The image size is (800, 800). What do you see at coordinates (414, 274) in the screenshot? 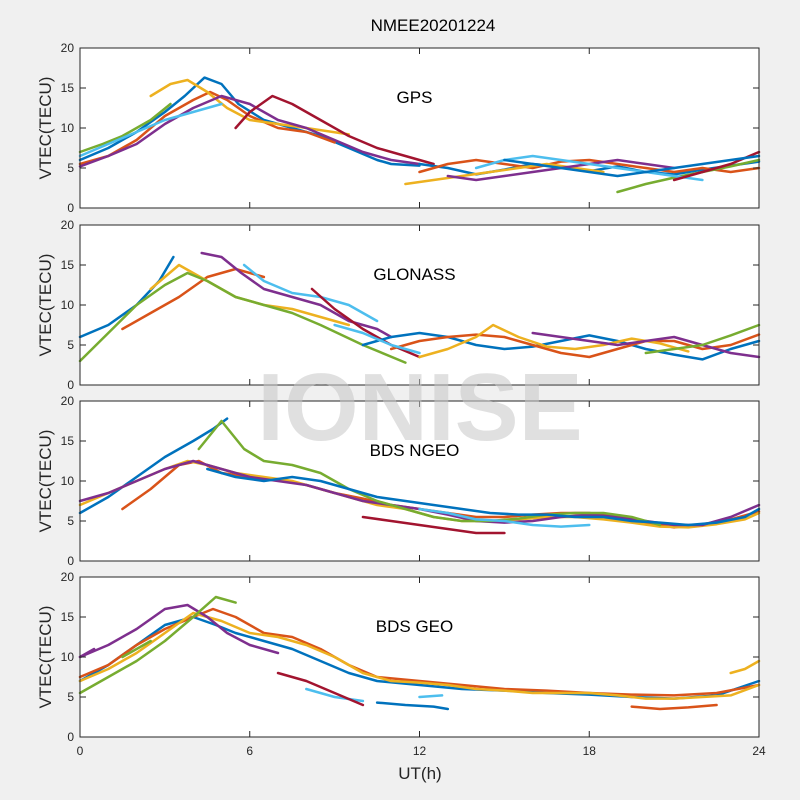
I see `panel-label: GLONASS` at bounding box center [414, 274].